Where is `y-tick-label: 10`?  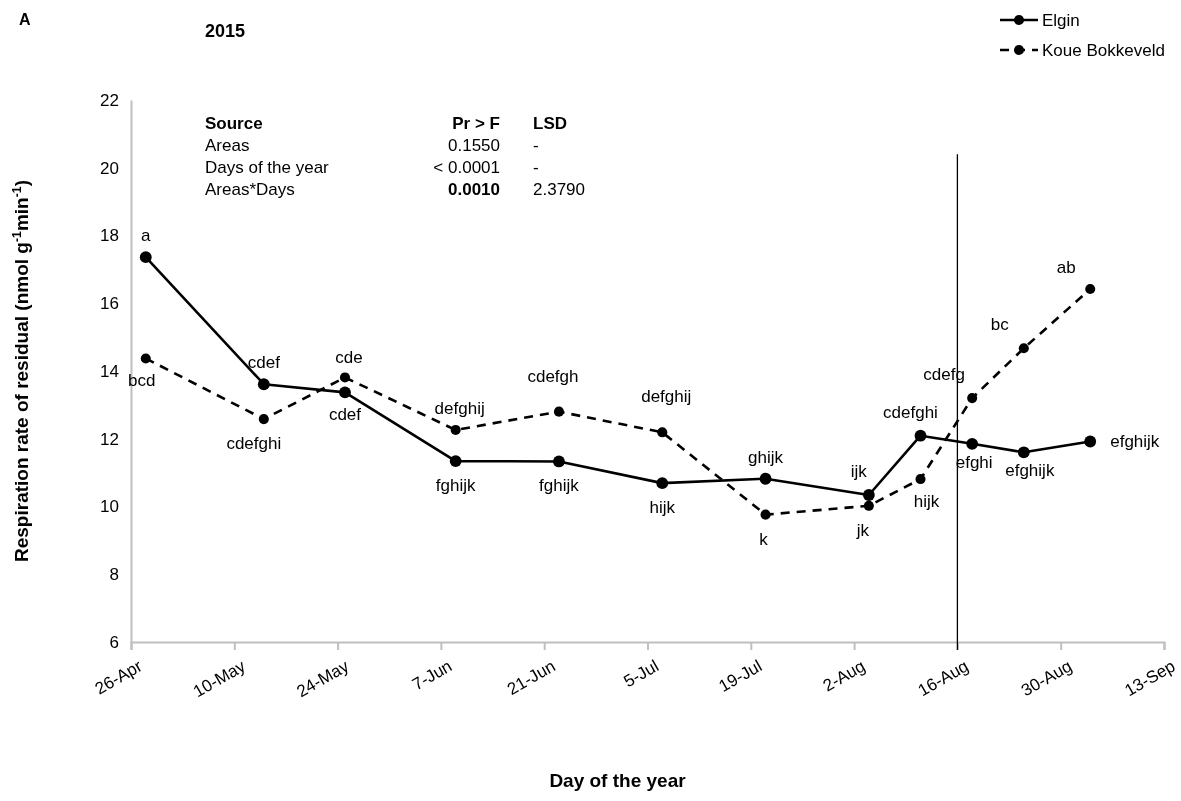
y-tick-label: 10 is located at coordinates (109, 507).